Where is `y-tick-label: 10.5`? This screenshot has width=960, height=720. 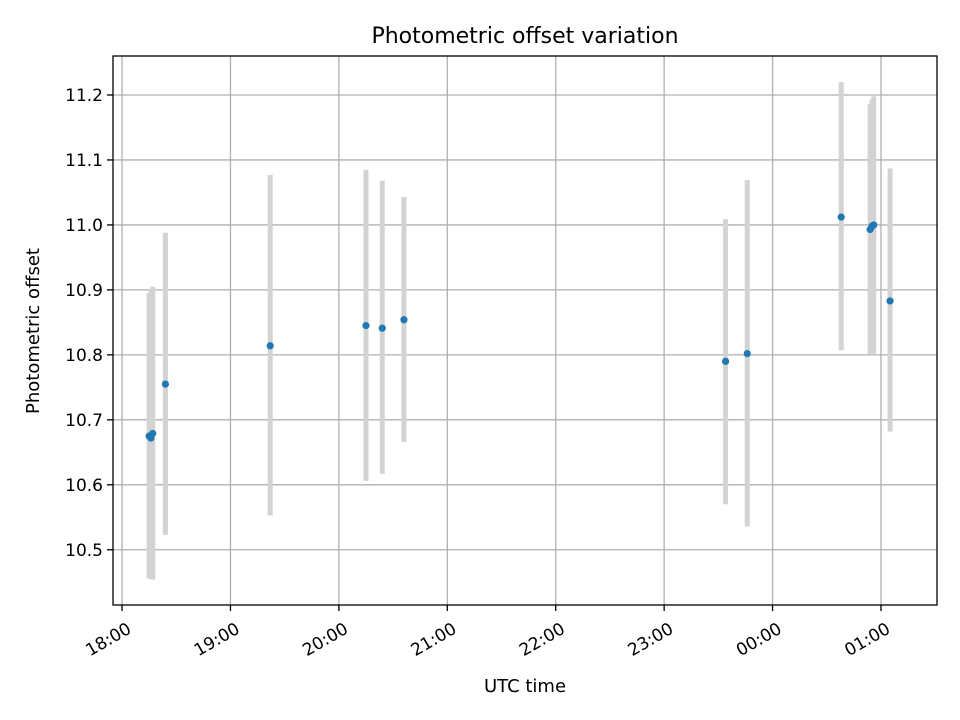
y-tick-label: 10.5 is located at coordinates (84, 551).